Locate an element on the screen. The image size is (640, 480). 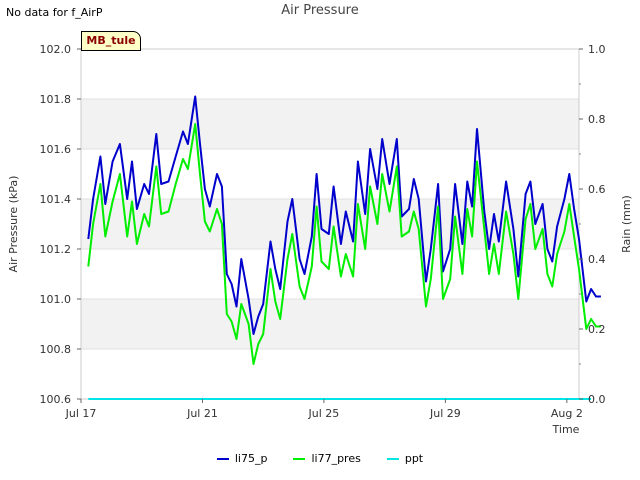
y2-tick-label: 0.2 is located at coordinates (597, 329).